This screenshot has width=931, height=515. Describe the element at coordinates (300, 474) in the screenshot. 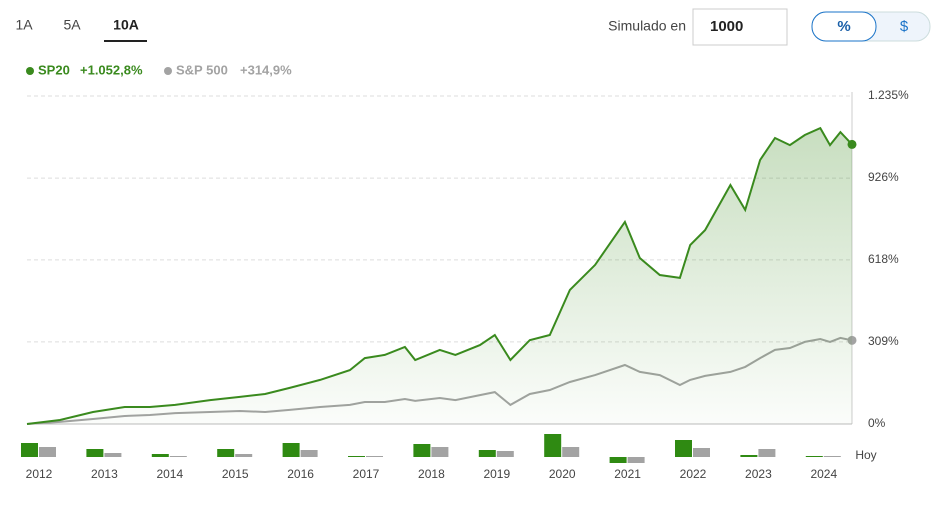

I see `x-tick-label: 2016` at that location.